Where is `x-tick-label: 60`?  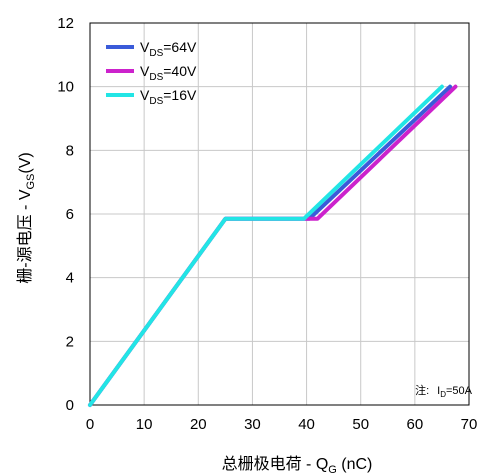
x-tick-label: 60 is located at coordinates (415, 424).